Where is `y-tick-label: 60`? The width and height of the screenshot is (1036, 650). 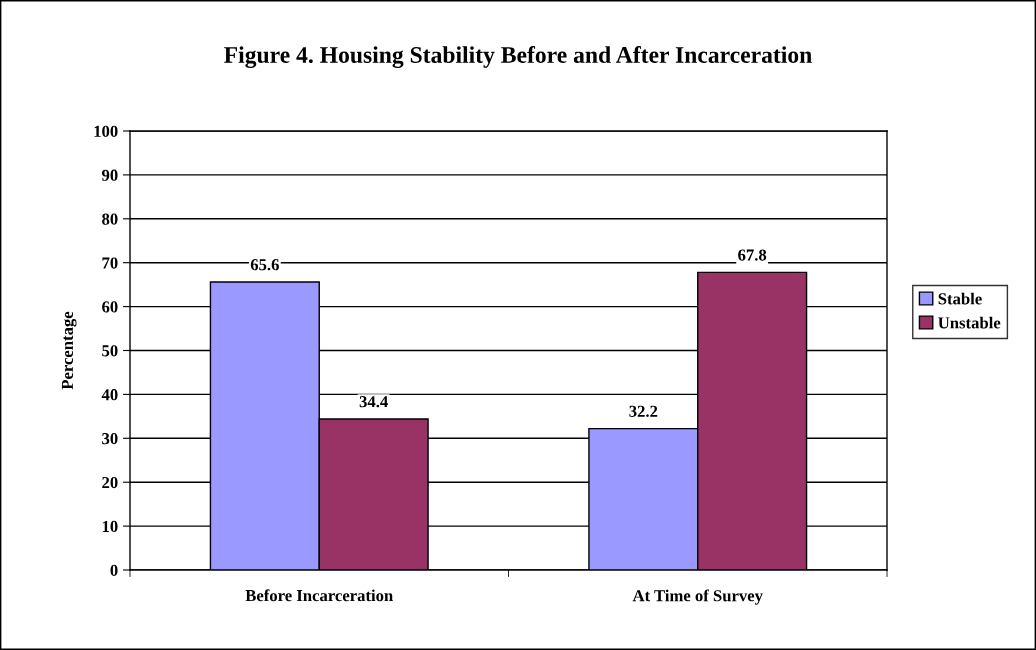 y-tick-label: 60 is located at coordinates (110, 307).